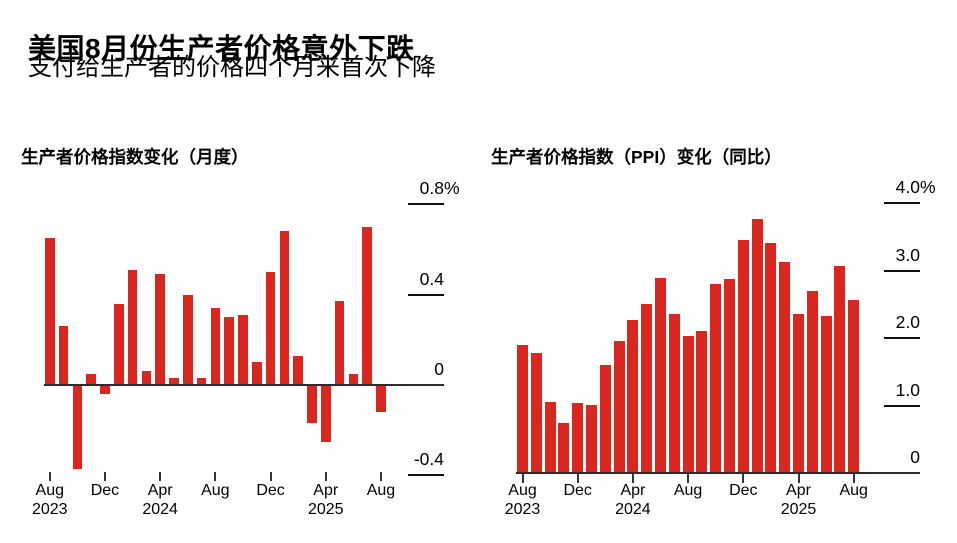 The height and width of the screenshot is (543, 957). What do you see at coordinates (428, 459) in the screenshot?
I see `y-axis-label-value: -0.4` at bounding box center [428, 459].